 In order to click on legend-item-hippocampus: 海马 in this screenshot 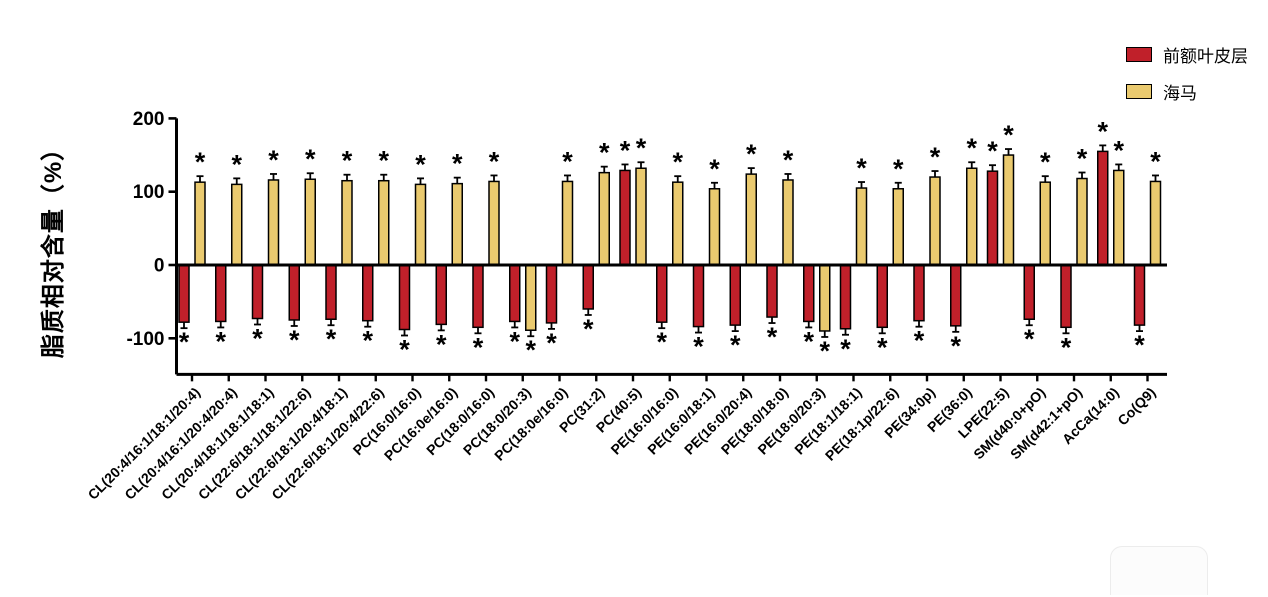, I will do `click(1187, 91)`.